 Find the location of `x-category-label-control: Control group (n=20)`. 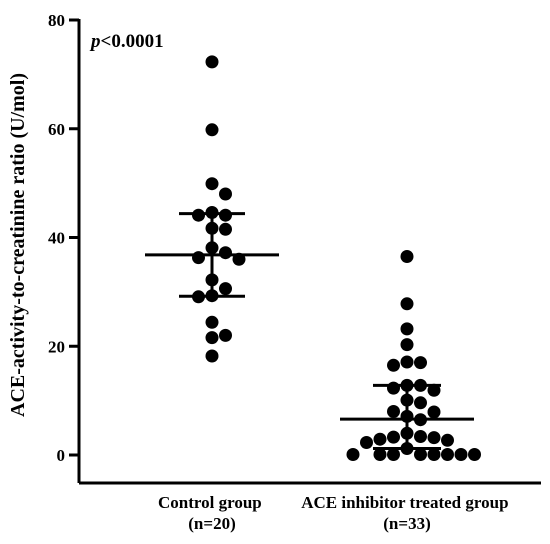

x-category-label-control: Control group (n=20) is located at coordinates (212, 513).